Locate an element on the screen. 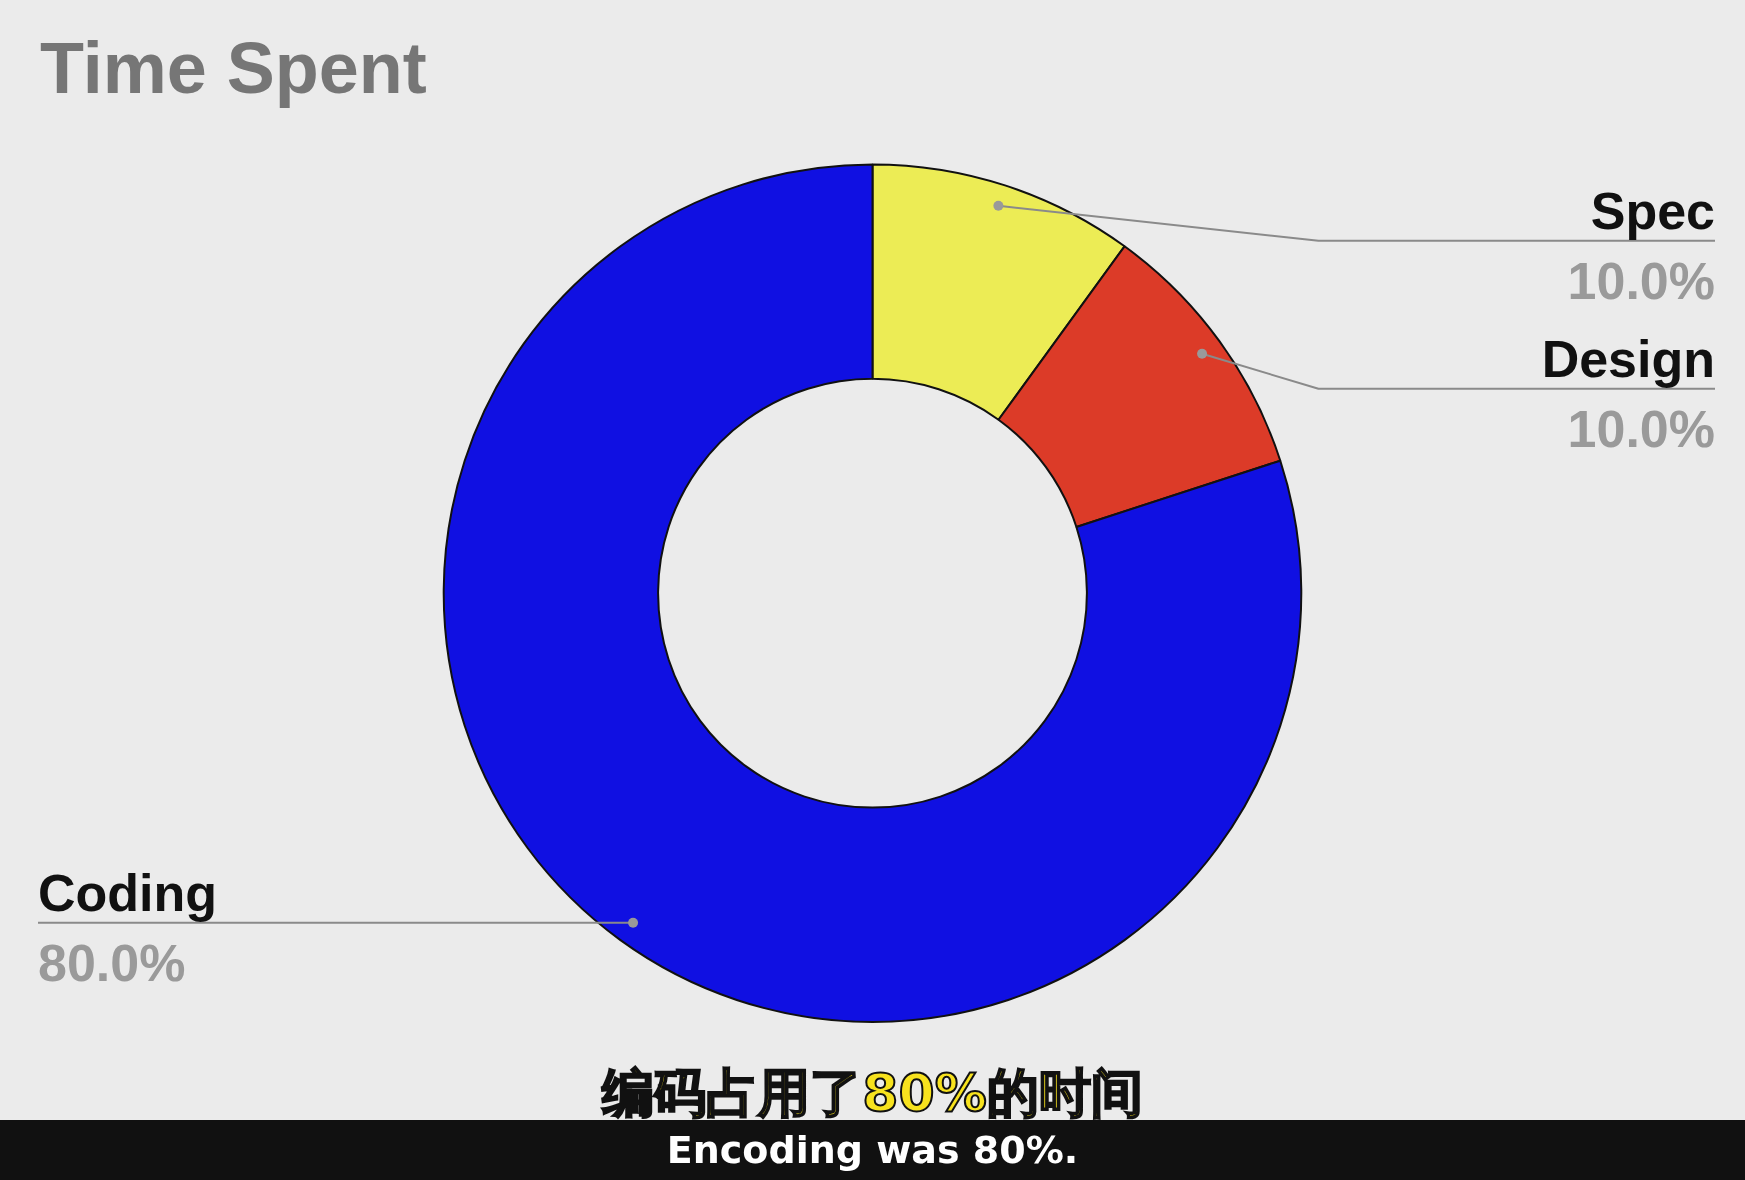 The height and width of the screenshot is (1180, 1745). data-label: 80.0% is located at coordinates (112, 962).